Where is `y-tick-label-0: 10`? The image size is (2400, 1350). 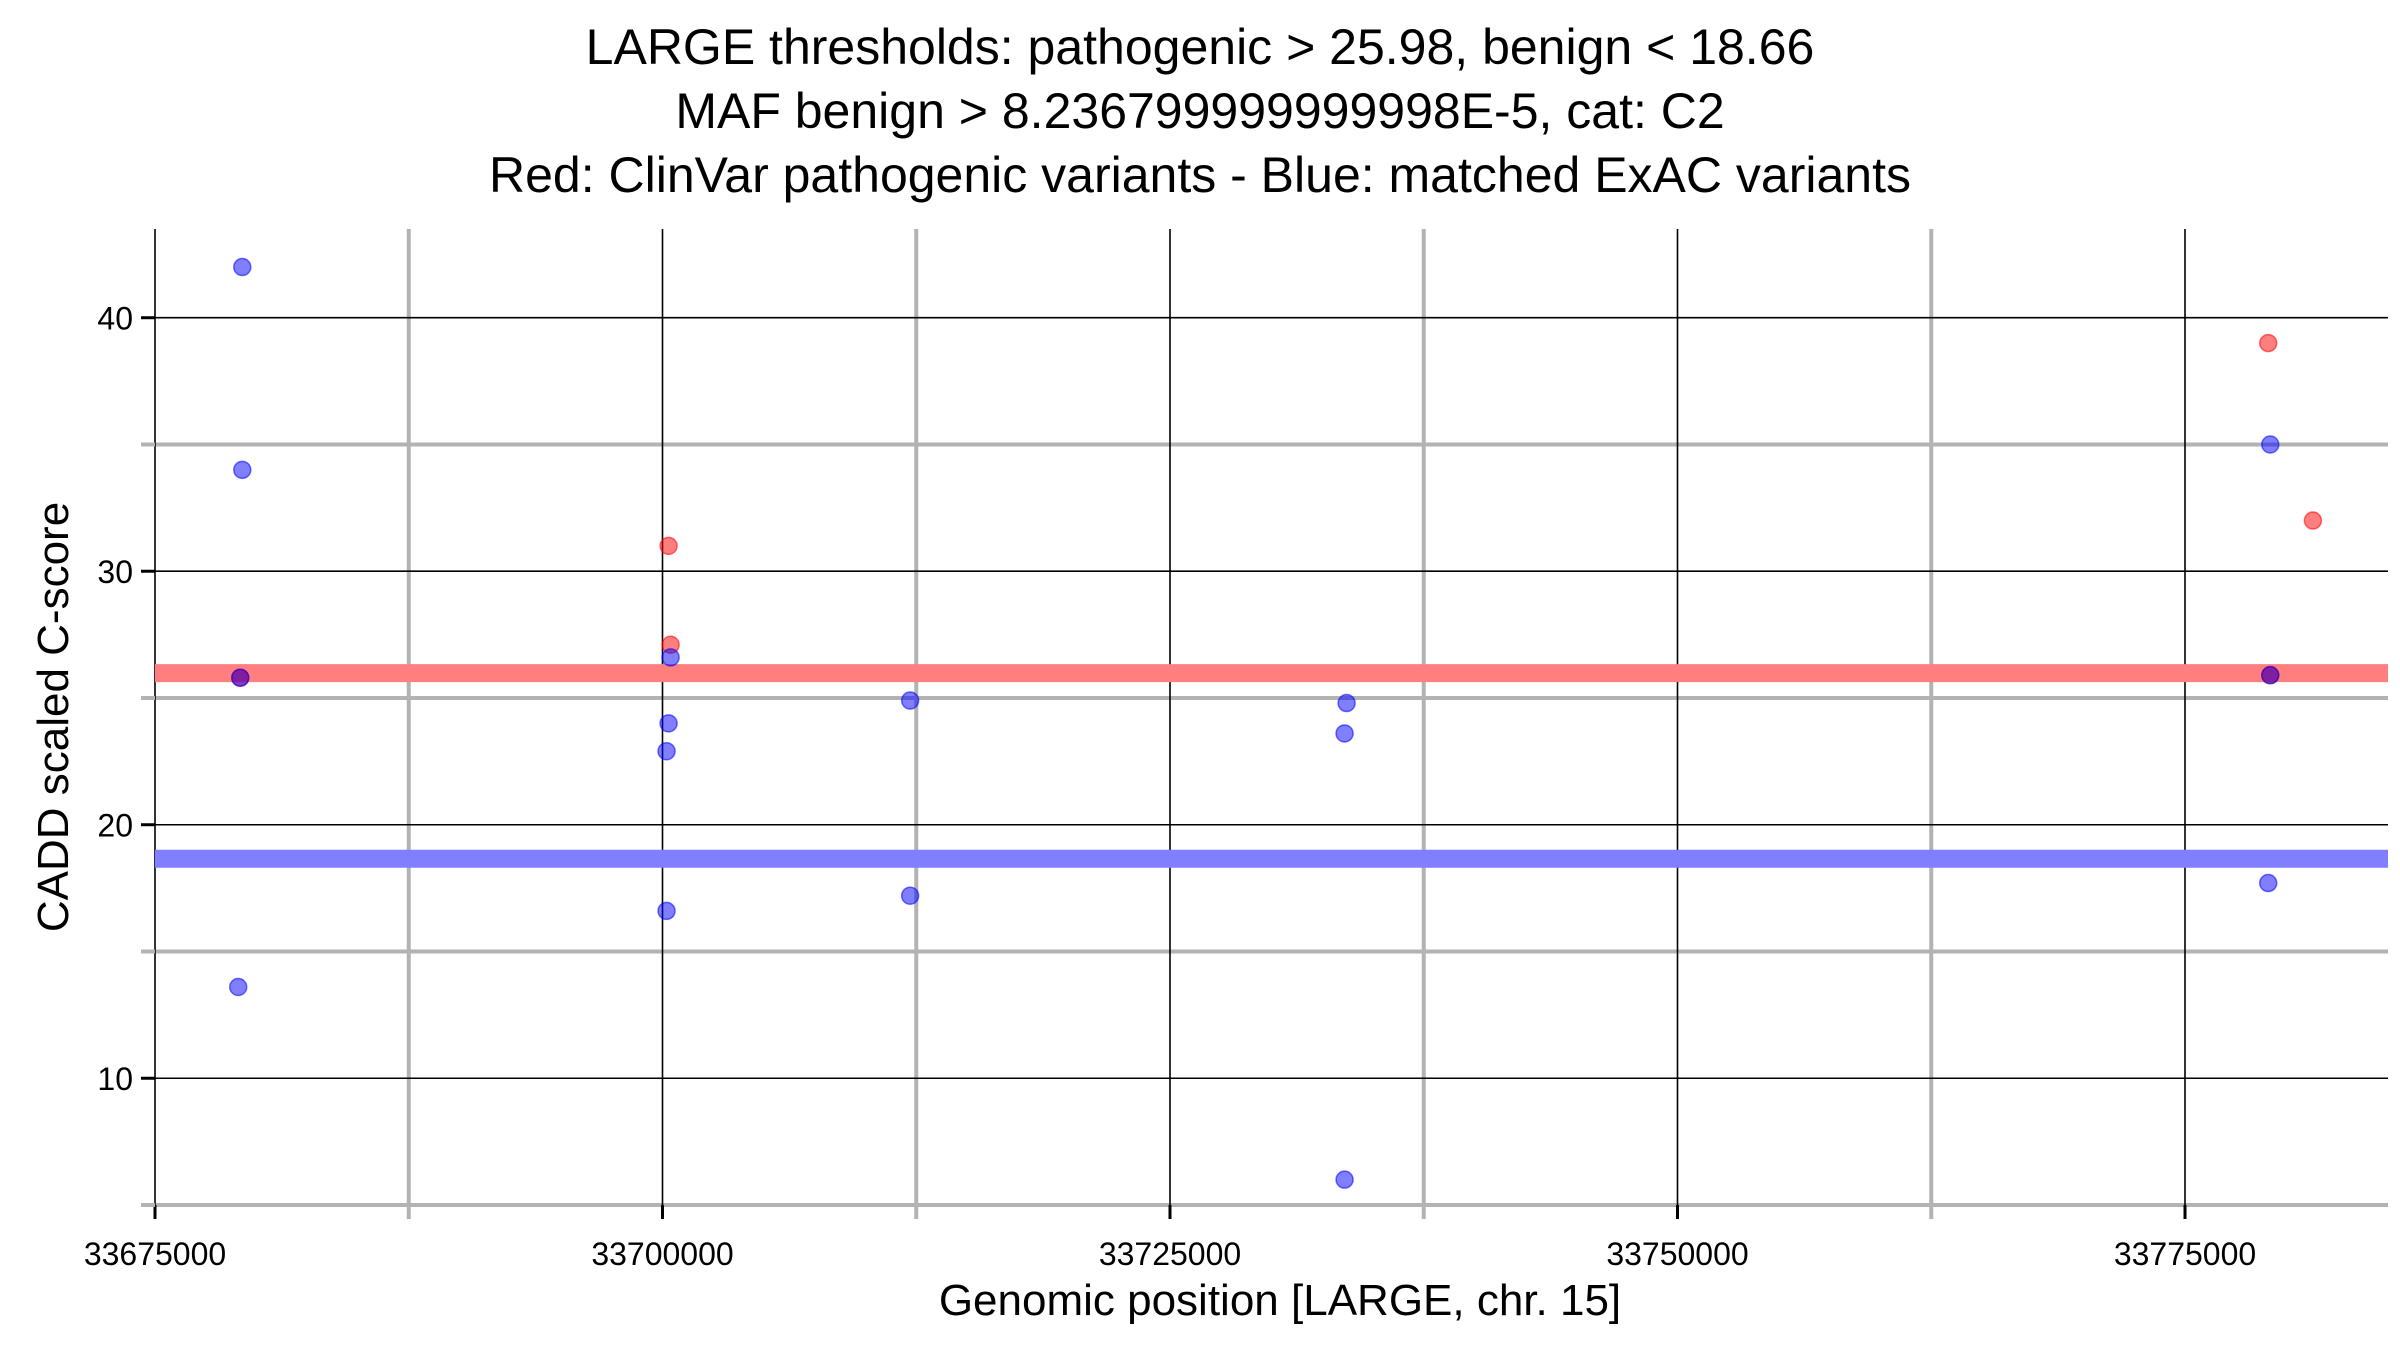
y-tick-label-0: 10 is located at coordinates (115, 1079).